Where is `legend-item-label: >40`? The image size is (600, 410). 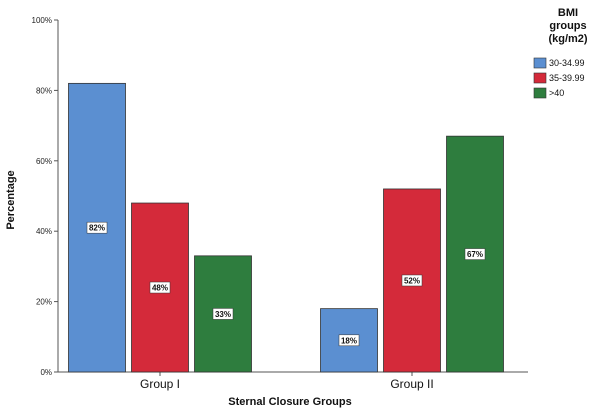 legend-item-label: >40 is located at coordinates (556, 93).